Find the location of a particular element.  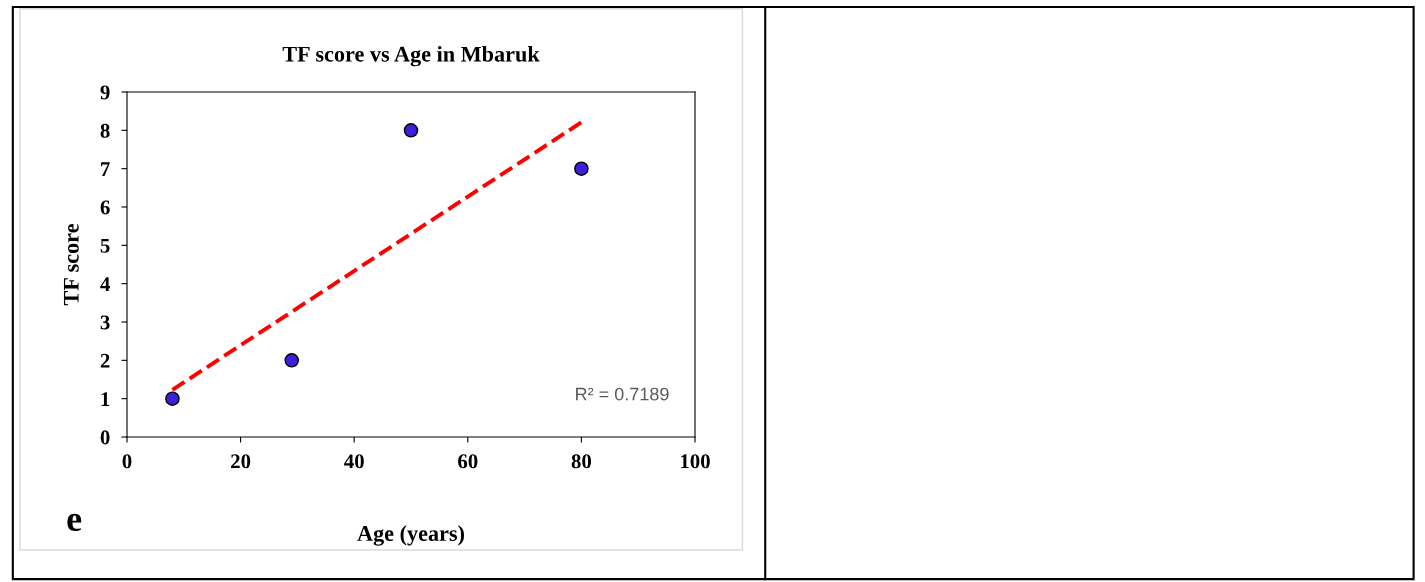

x-tick-label: 60 is located at coordinates (468, 461).